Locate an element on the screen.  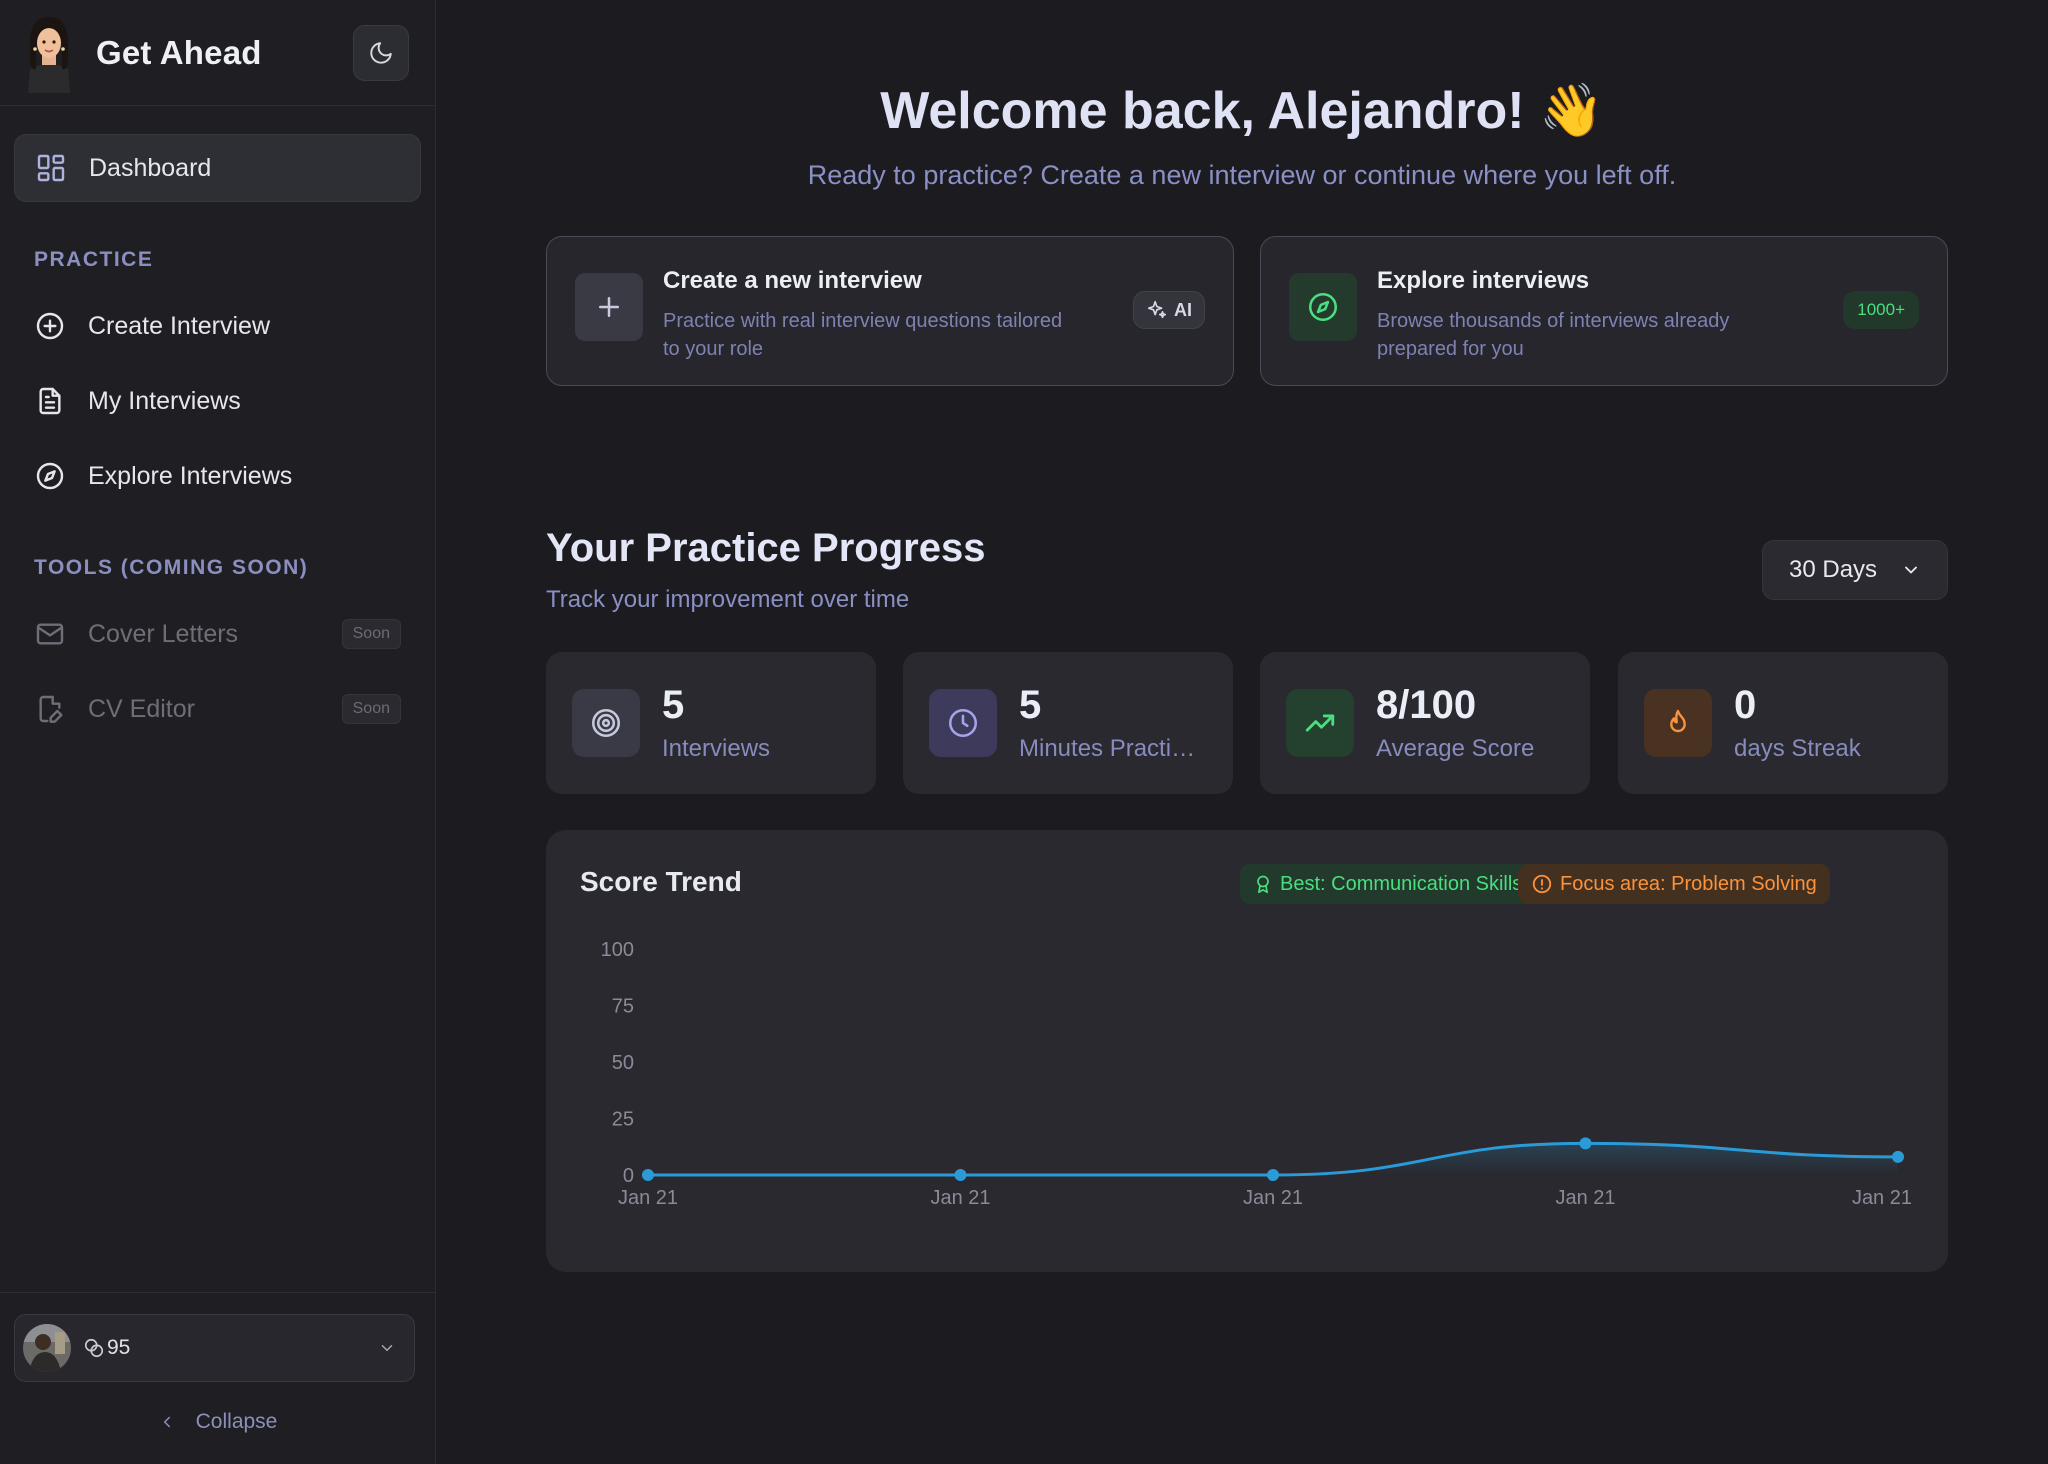
sidebar-divider is located at coordinates (217, 1292).